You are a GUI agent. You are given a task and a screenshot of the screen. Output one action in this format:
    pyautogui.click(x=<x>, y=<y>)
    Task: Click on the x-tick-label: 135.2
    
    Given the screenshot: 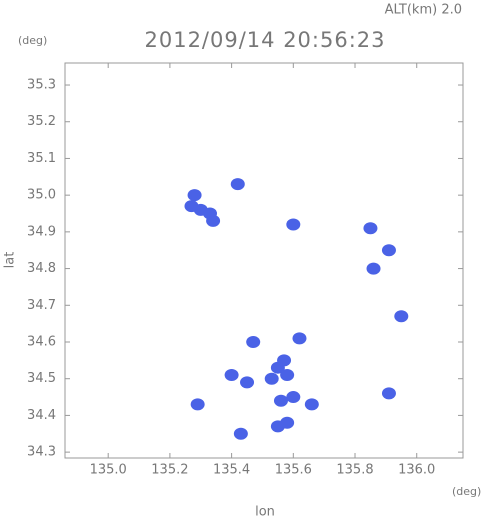 What is the action you would take?
    pyautogui.click(x=169, y=470)
    